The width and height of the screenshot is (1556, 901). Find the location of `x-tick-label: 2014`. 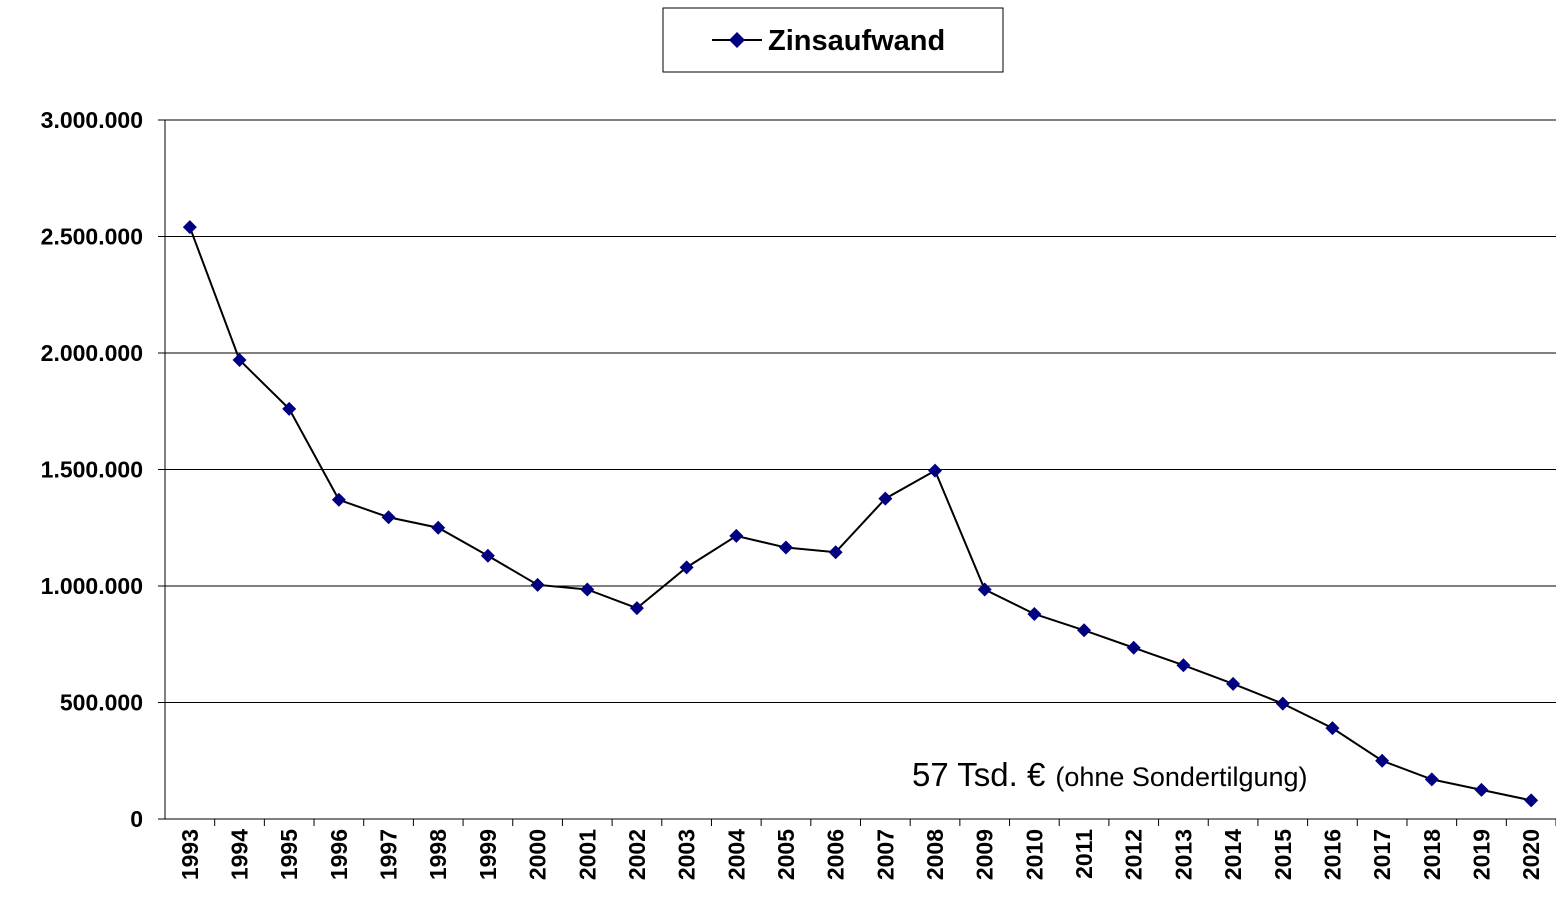

x-tick-label: 2014 is located at coordinates (1233, 854).